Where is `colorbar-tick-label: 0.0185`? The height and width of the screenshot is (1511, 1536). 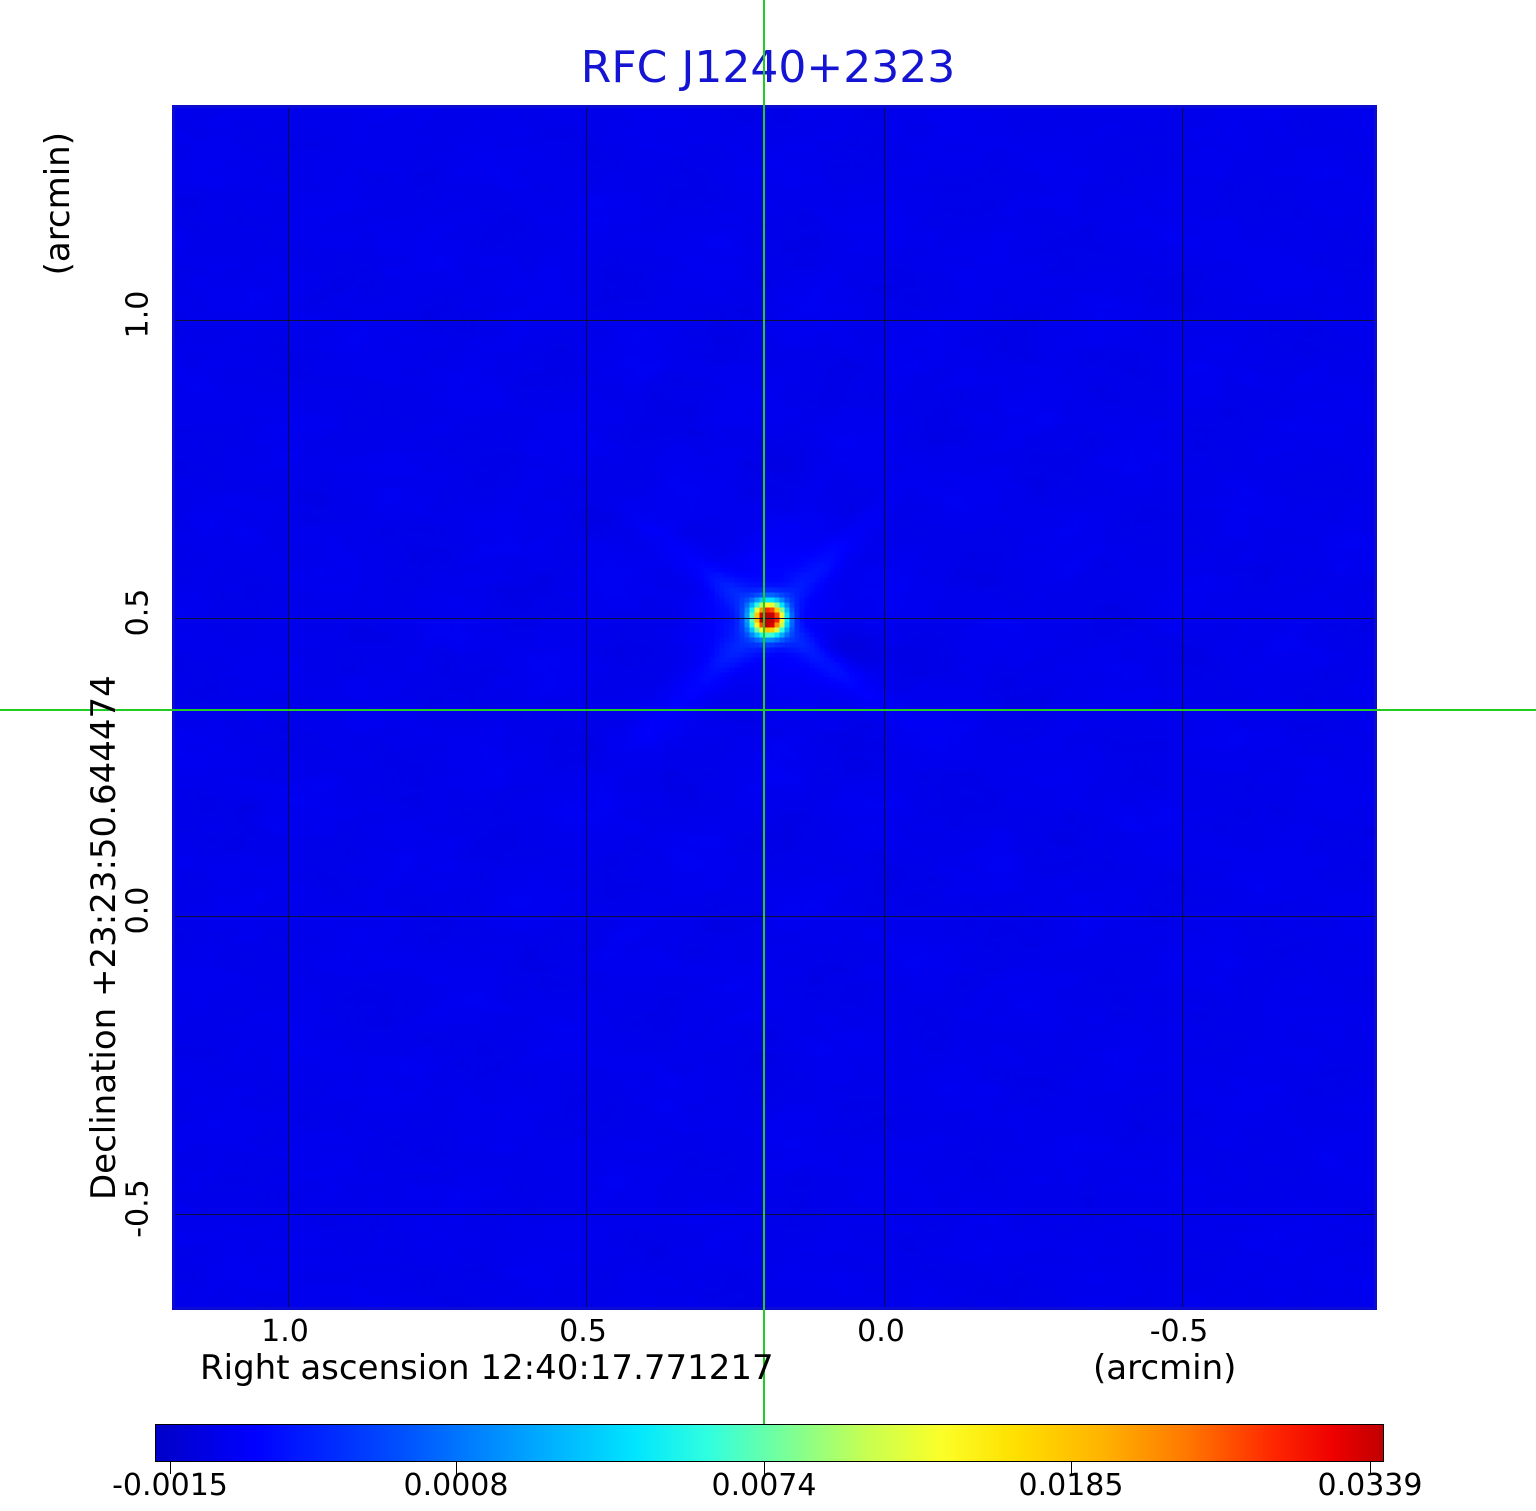 colorbar-tick-label: 0.0185 is located at coordinates (1071, 1485).